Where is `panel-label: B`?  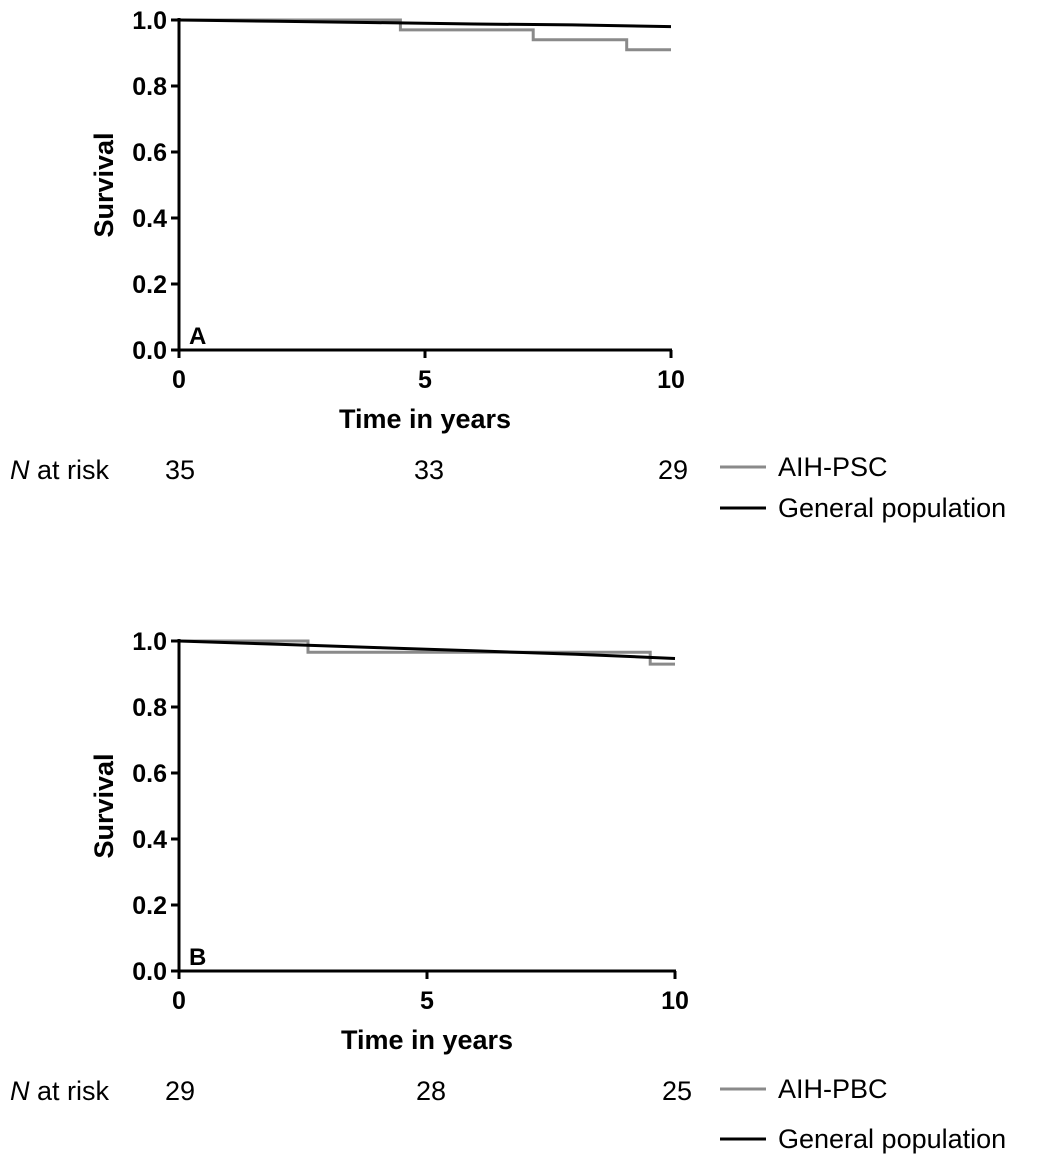 panel-label: B is located at coordinates (197, 957).